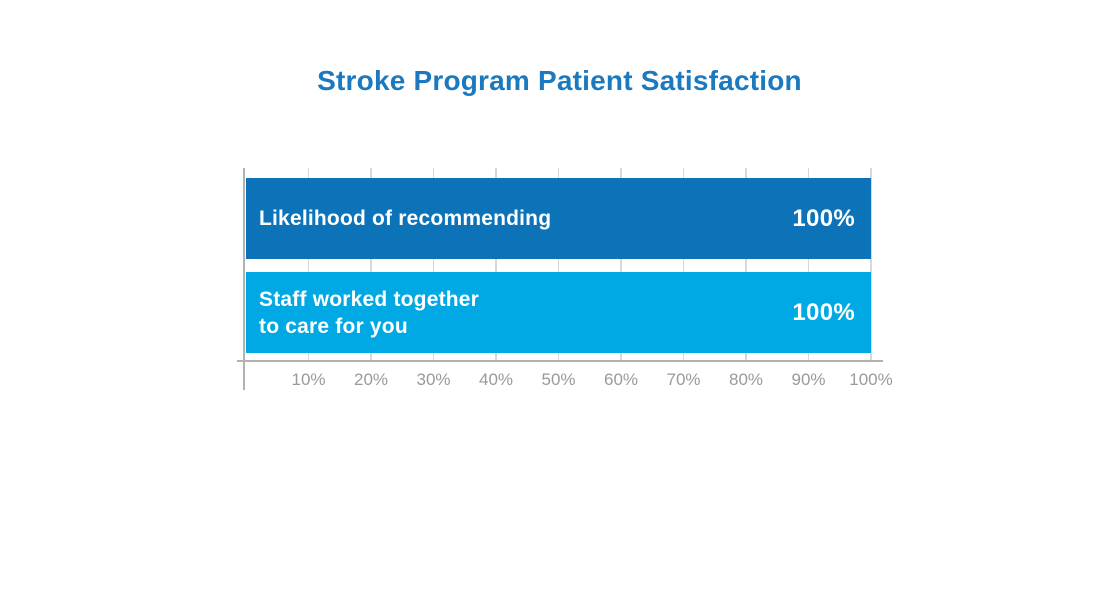 The height and width of the screenshot is (614, 1119). Describe the element at coordinates (560, 361) in the screenshot. I see `x-axis-line` at that location.